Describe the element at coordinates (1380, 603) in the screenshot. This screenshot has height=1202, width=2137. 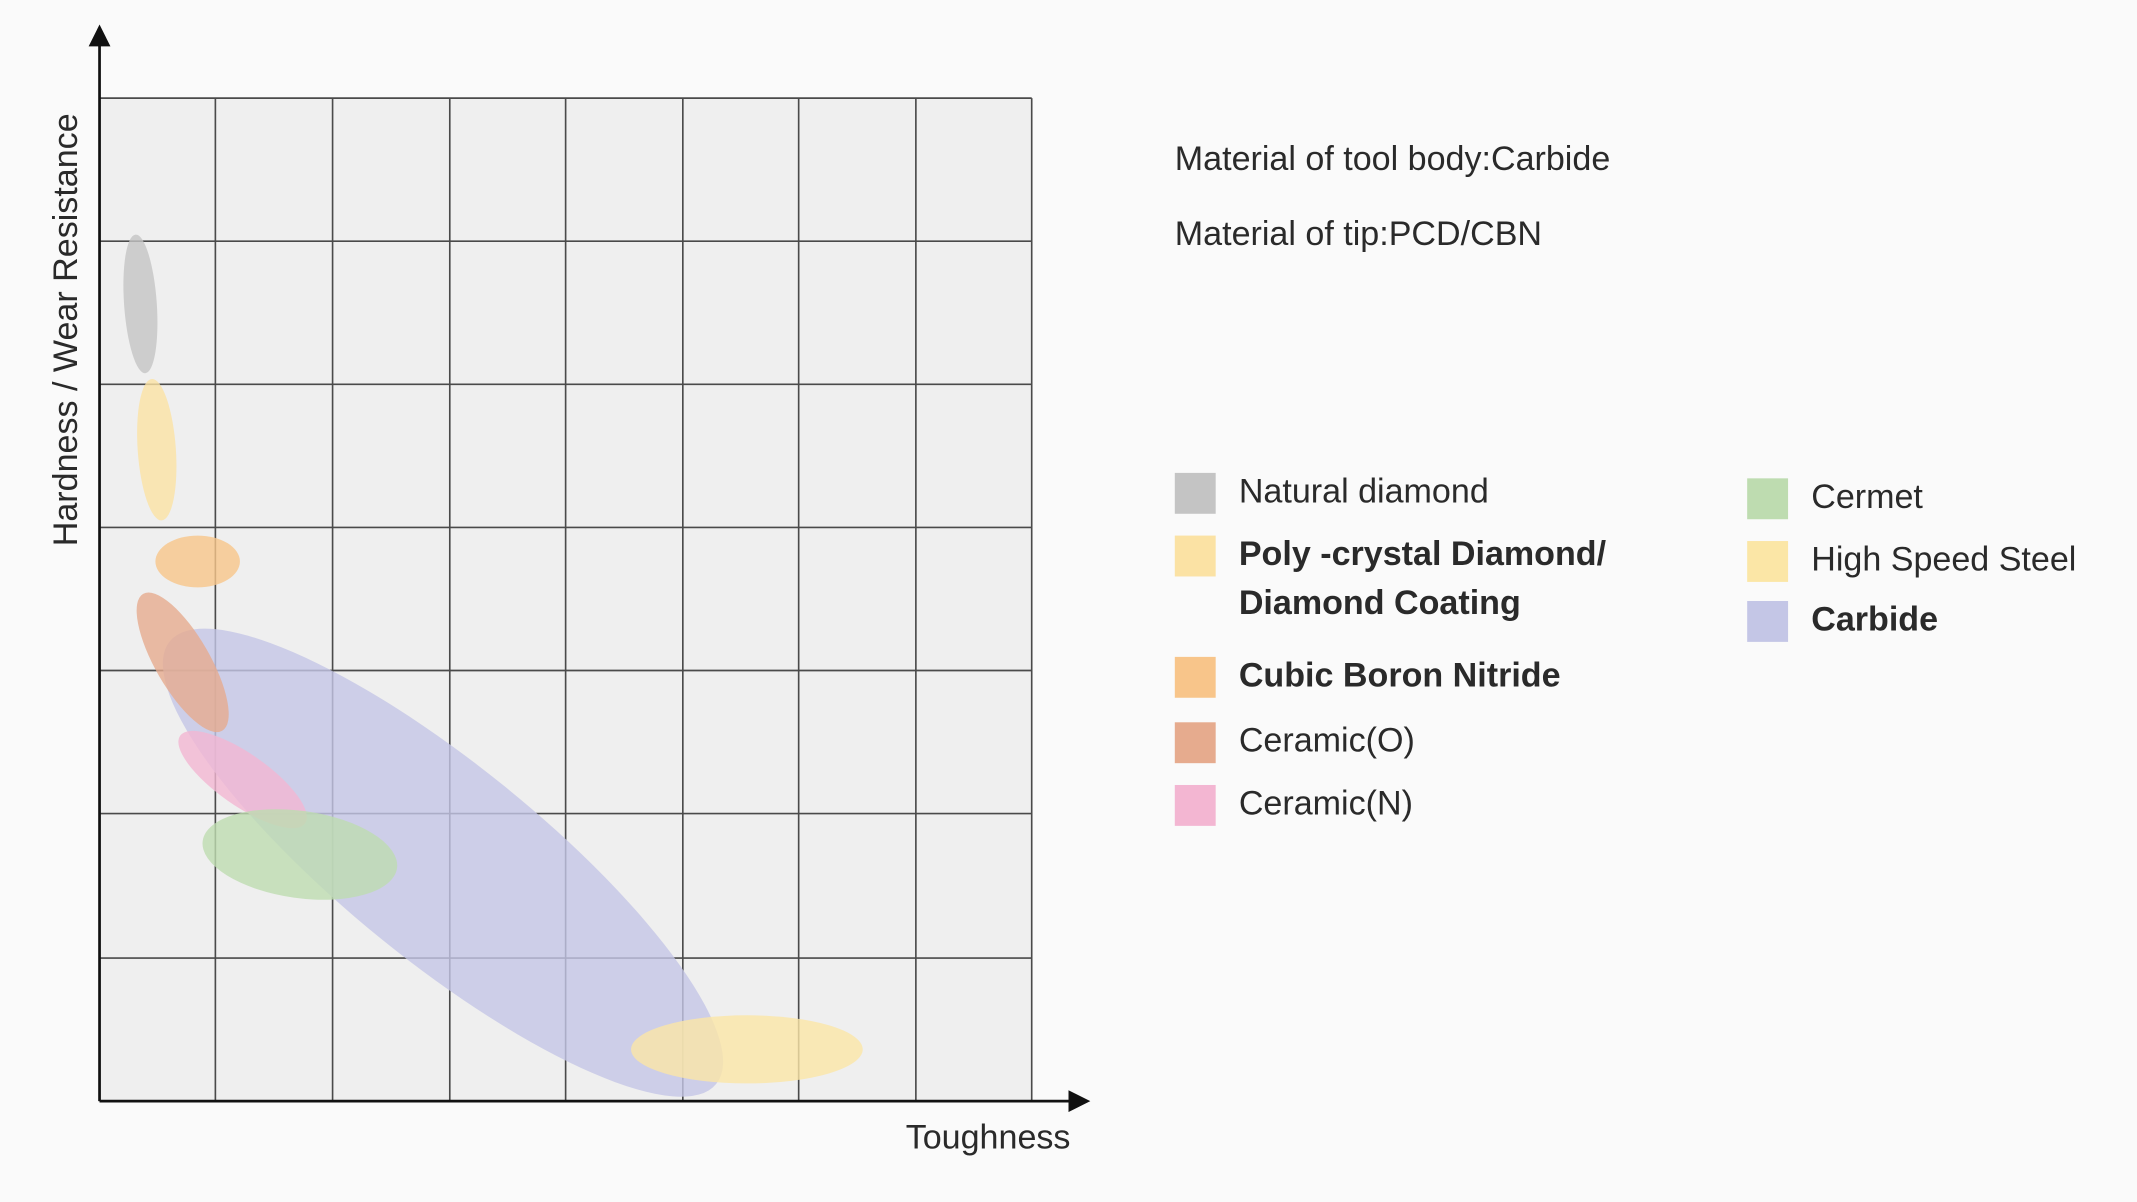
I see `legend-label: Diamond Coating` at that location.